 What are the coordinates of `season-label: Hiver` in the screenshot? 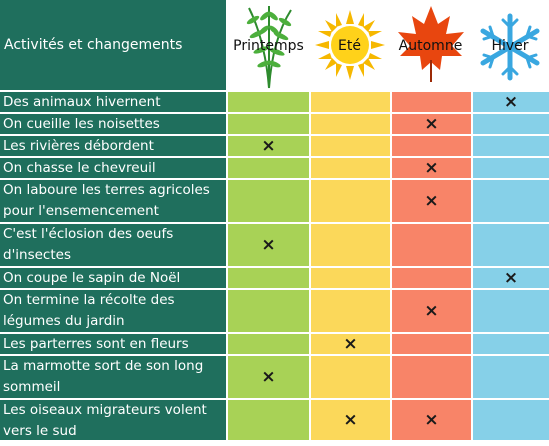 It's located at (510, 46).